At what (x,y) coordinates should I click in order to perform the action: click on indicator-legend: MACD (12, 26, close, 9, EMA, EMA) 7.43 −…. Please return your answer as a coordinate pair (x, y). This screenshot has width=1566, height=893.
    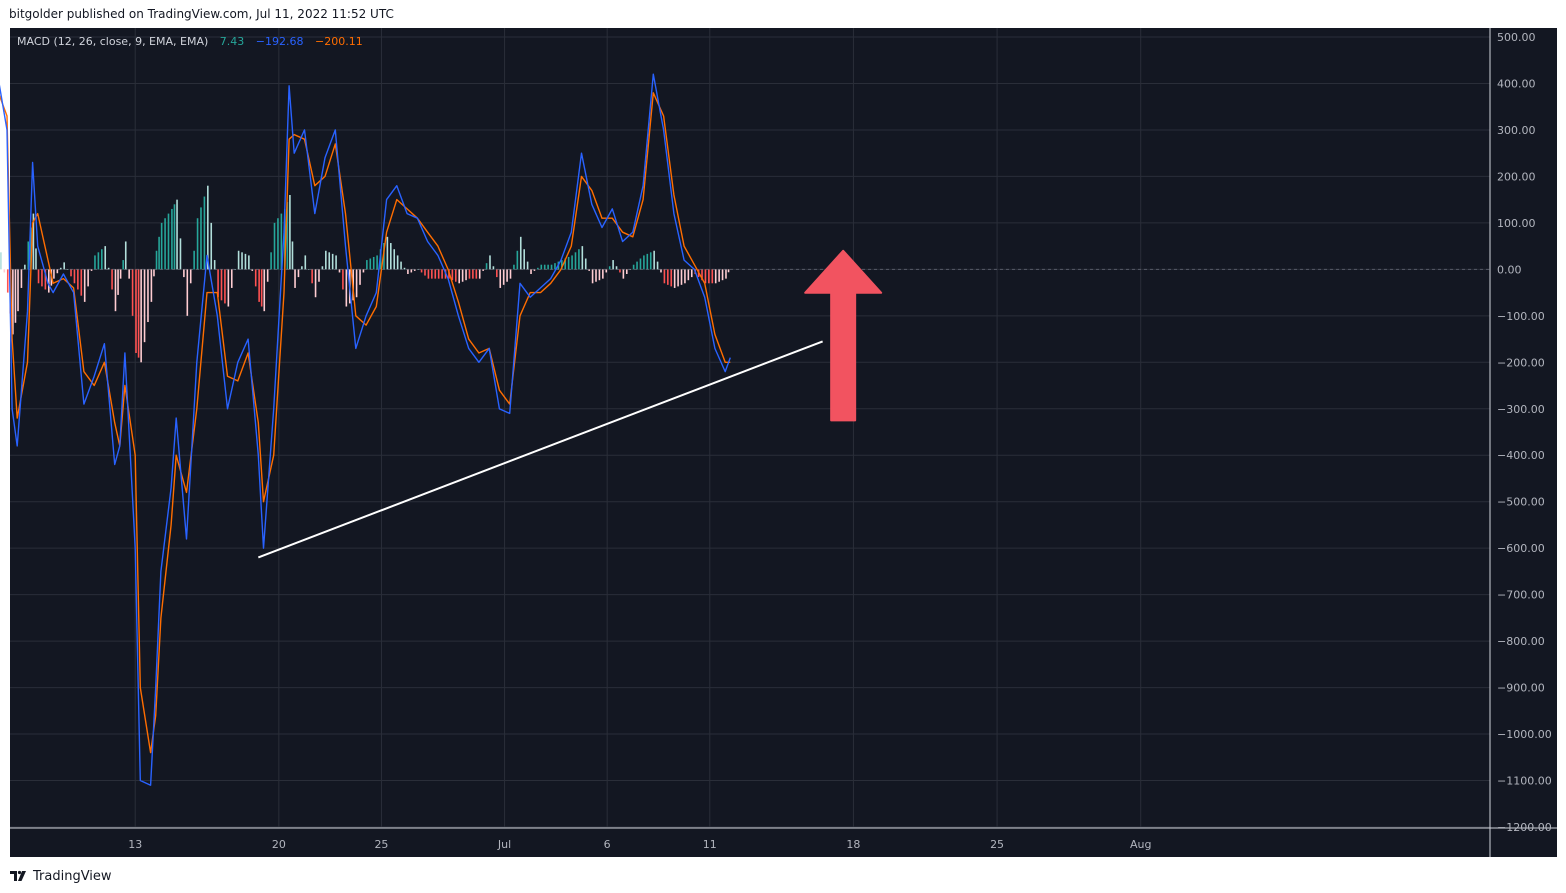
    Looking at the image, I should click on (190, 41).